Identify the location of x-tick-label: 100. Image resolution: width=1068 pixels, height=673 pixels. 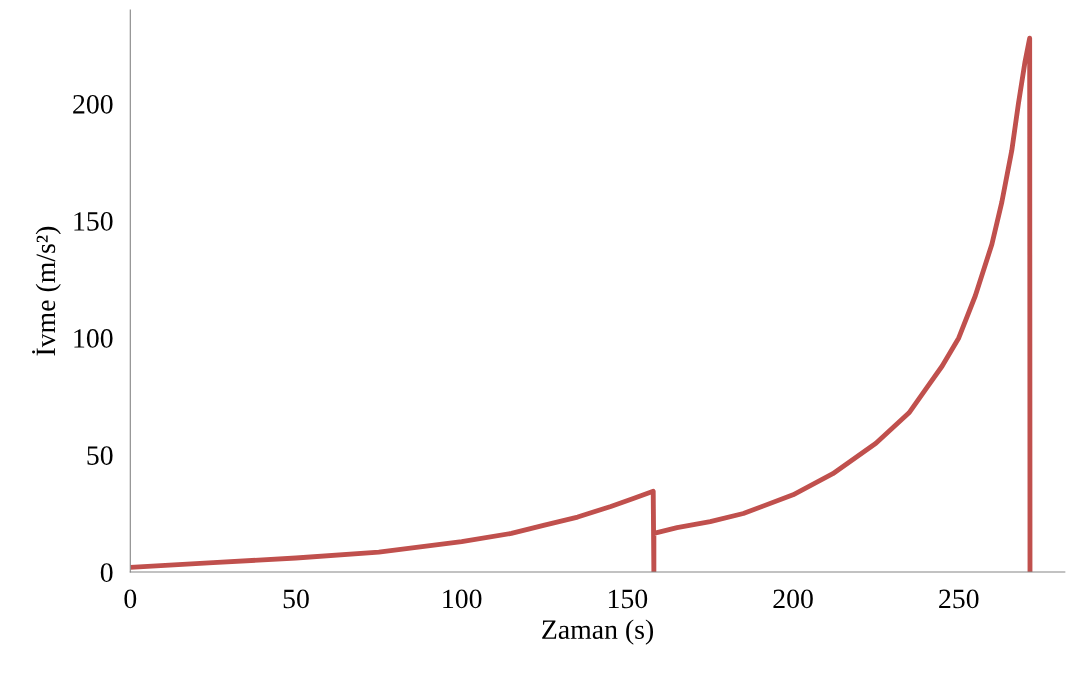
(462, 599).